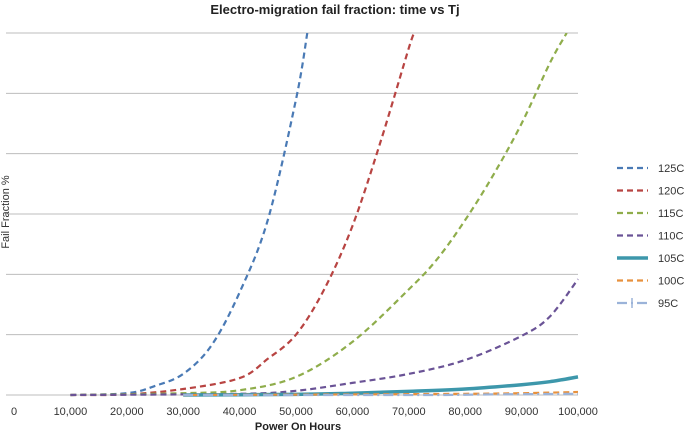  What do you see at coordinates (296, 412) in the screenshot?
I see `x-tick-label: 50,000` at bounding box center [296, 412].